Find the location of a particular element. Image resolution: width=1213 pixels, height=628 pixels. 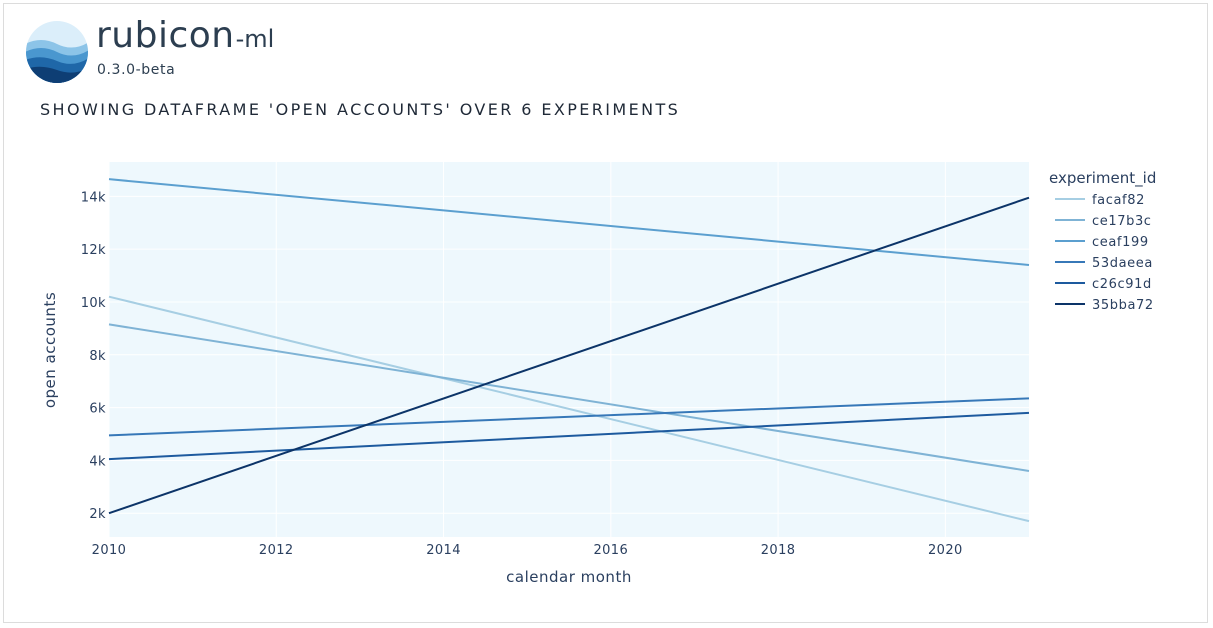

y-tick-label: 2k is located at coordinates (97, 514).